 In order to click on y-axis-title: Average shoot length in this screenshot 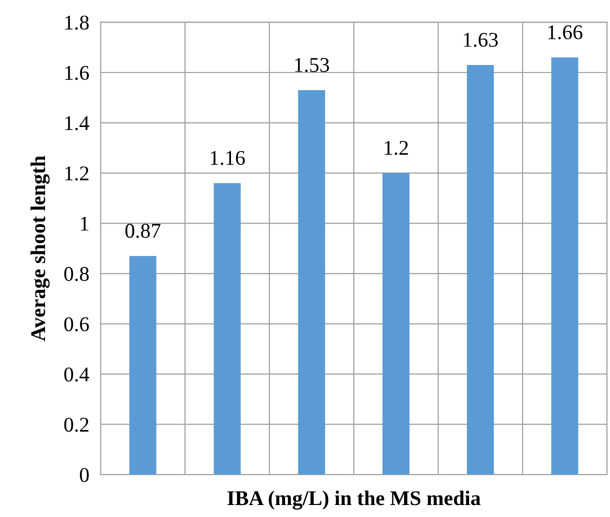, I will do `click(40, 249)`.